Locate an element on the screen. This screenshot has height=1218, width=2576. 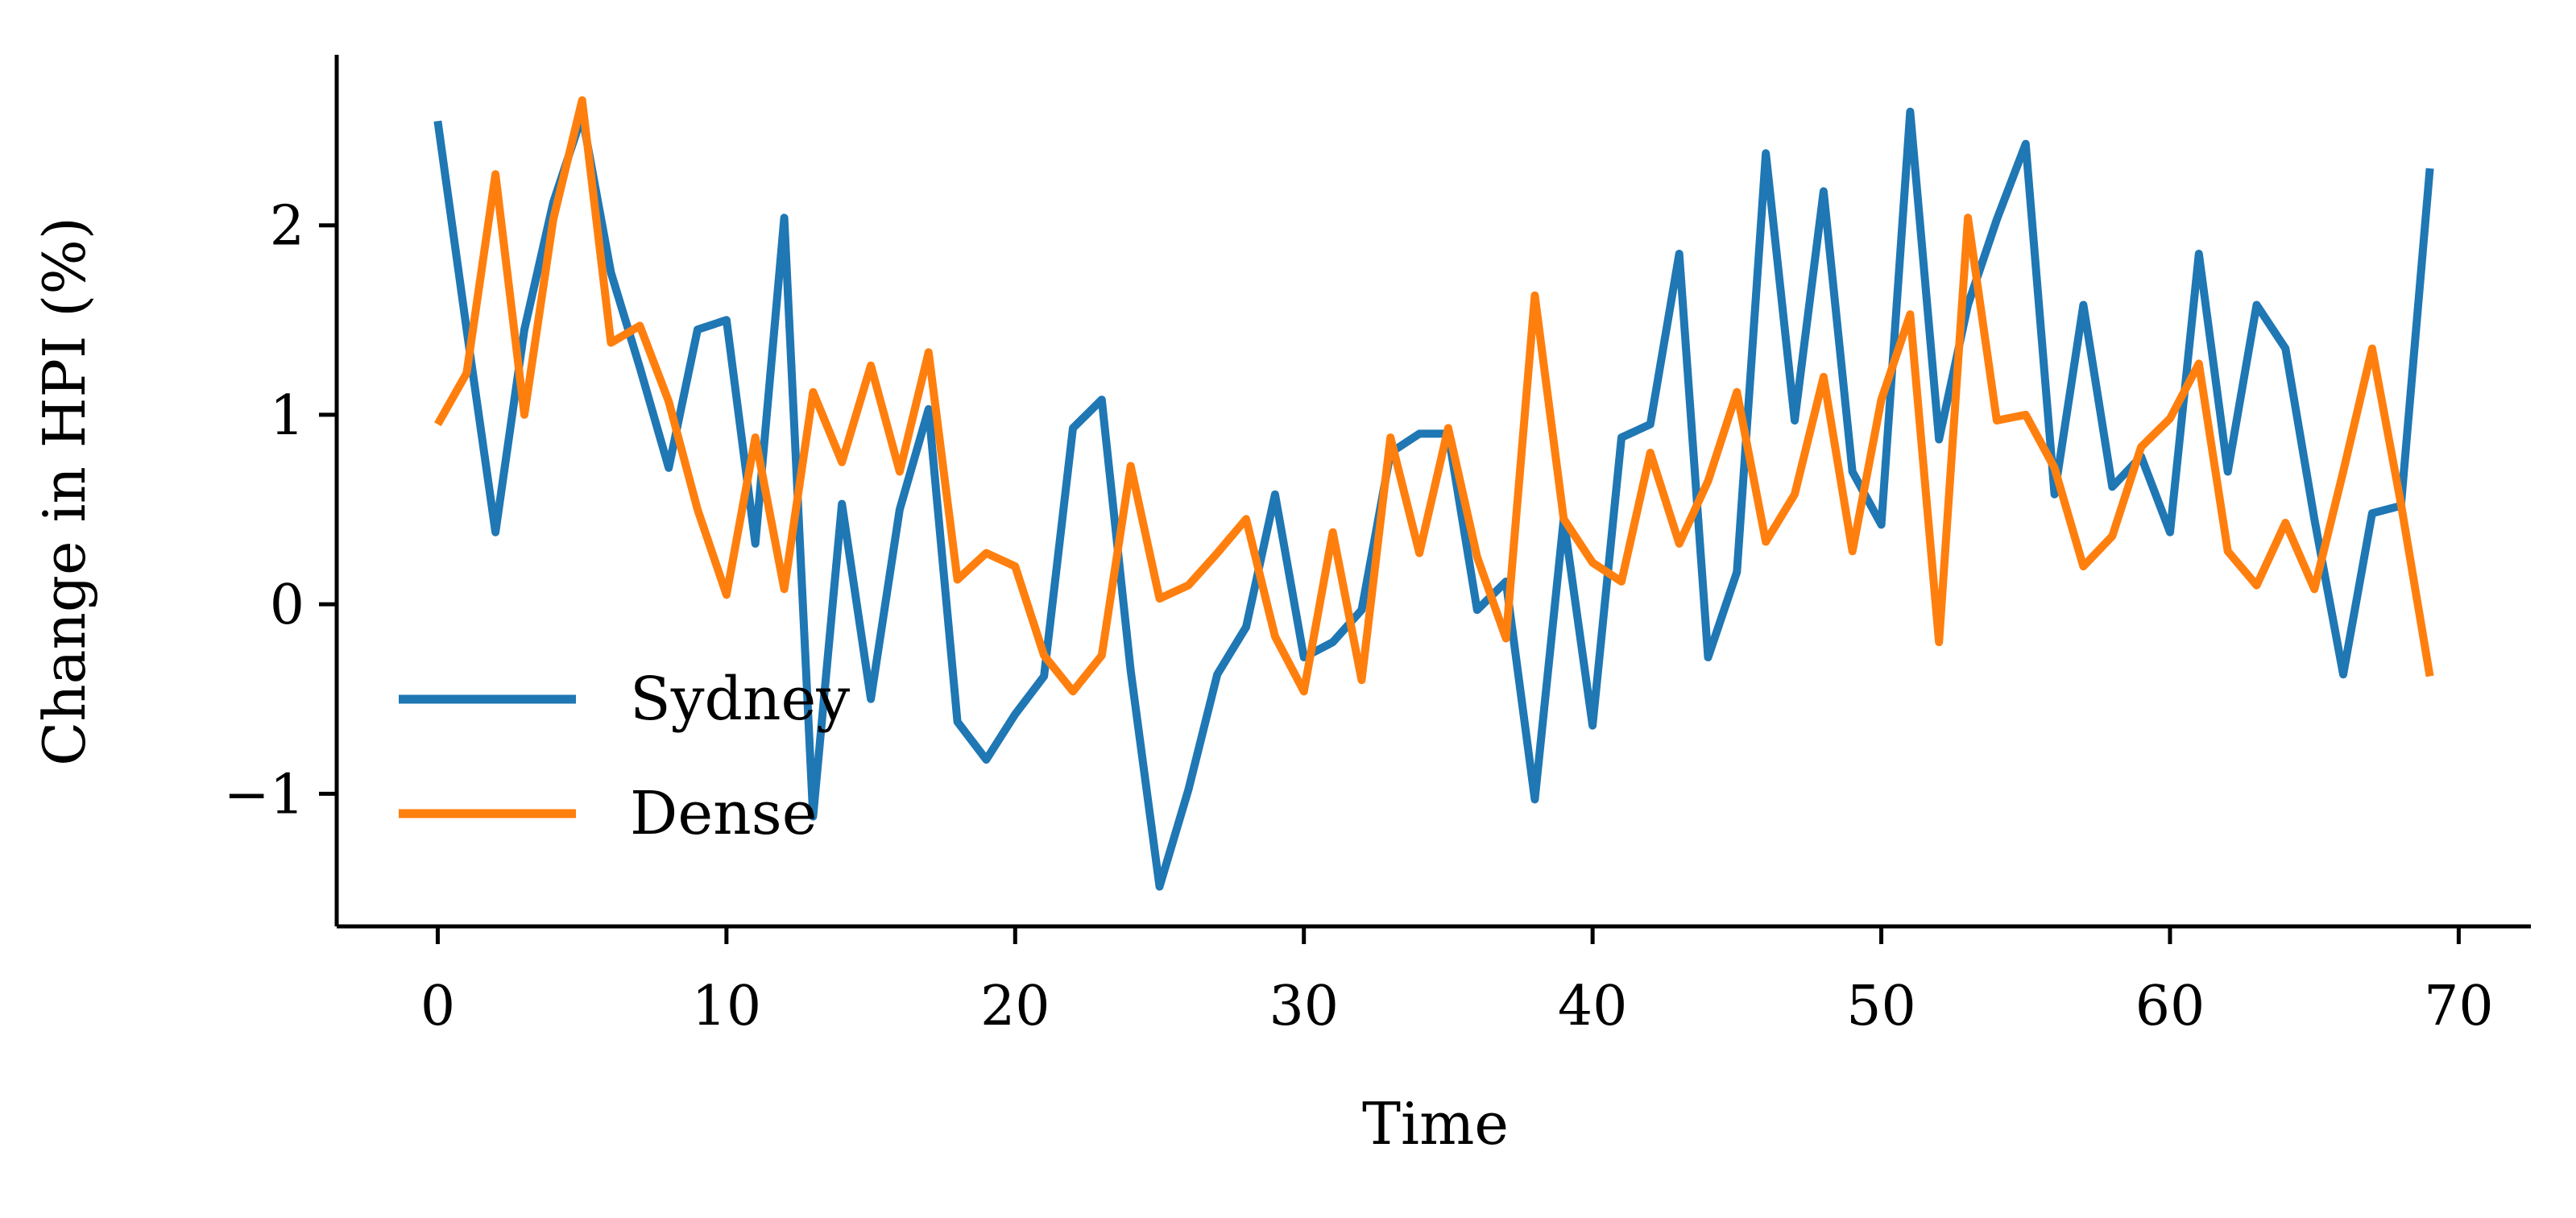
x-tick-label: 30 is located at coordinates (1304, 1007).